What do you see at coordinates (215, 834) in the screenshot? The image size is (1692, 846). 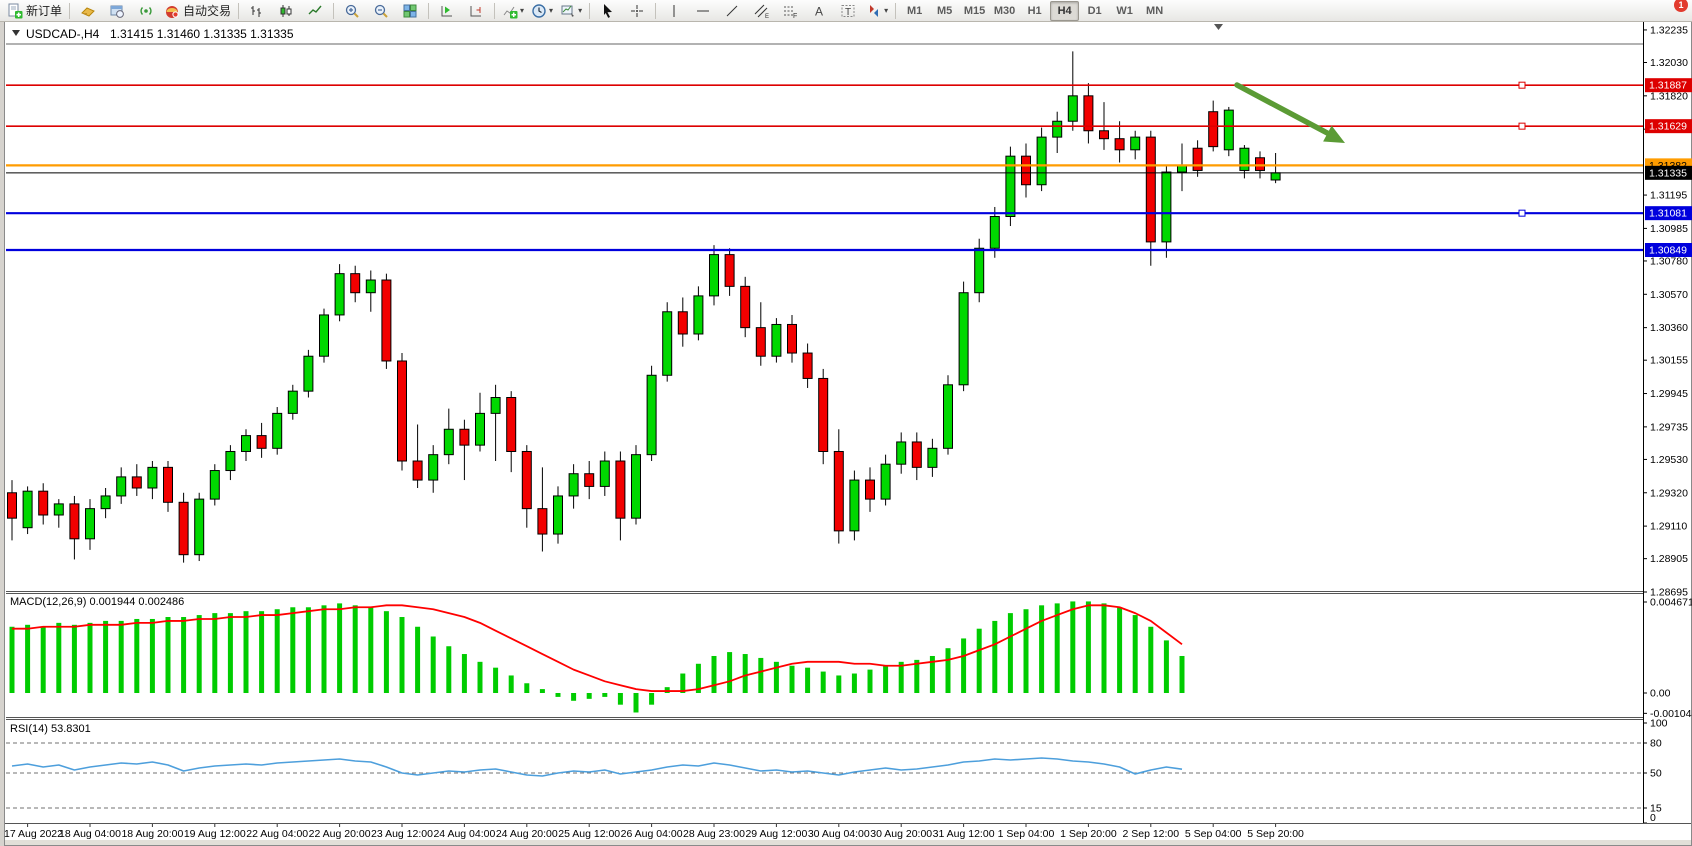 I see `date-tick-label: 19 Aug 12:00` at bounding box center [215, 834].